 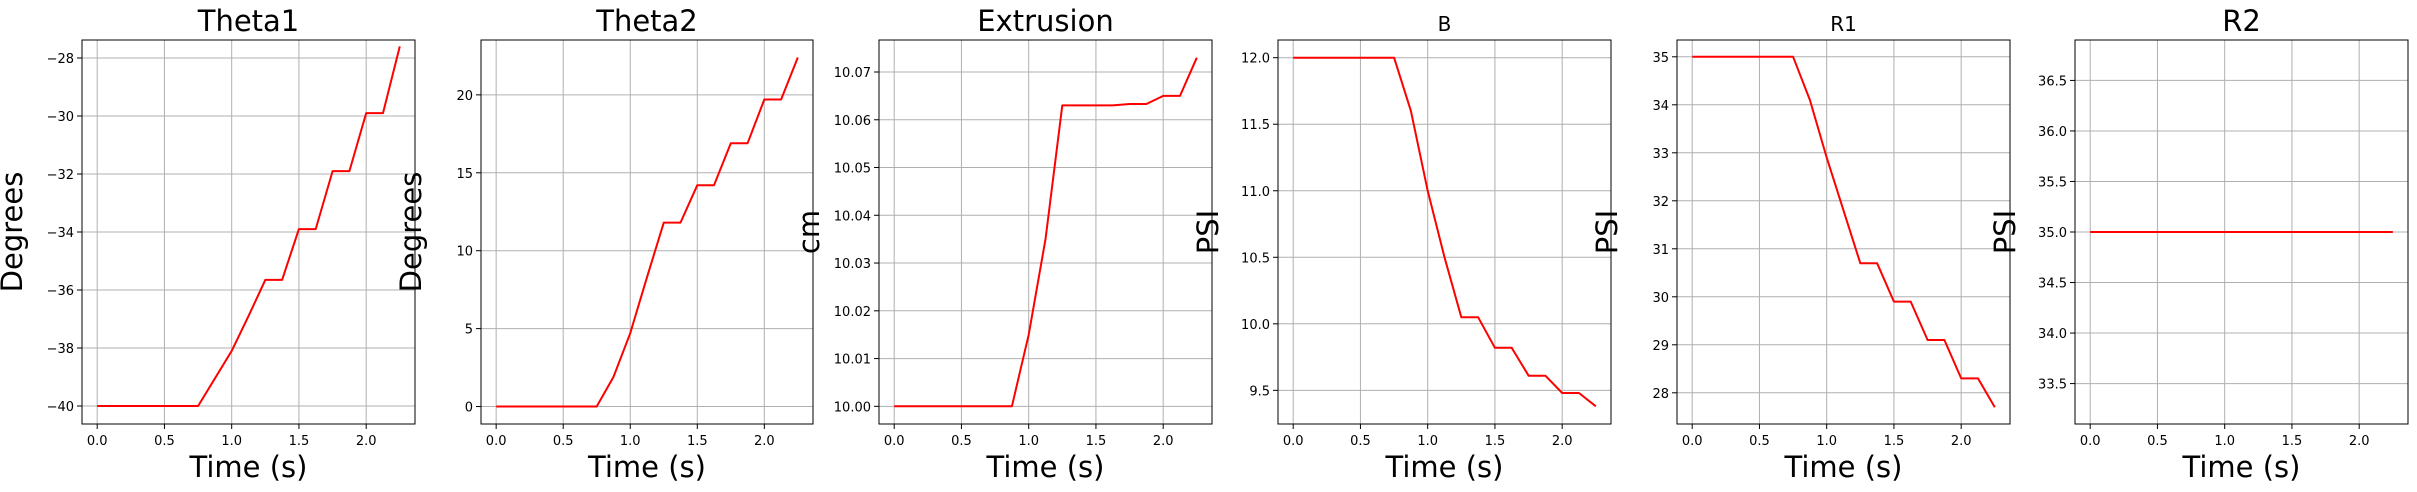 What do you see at coordinates (60, 59) in the screenshot?
I see `y-tick-label: −28` at bounding box center [60, 59].